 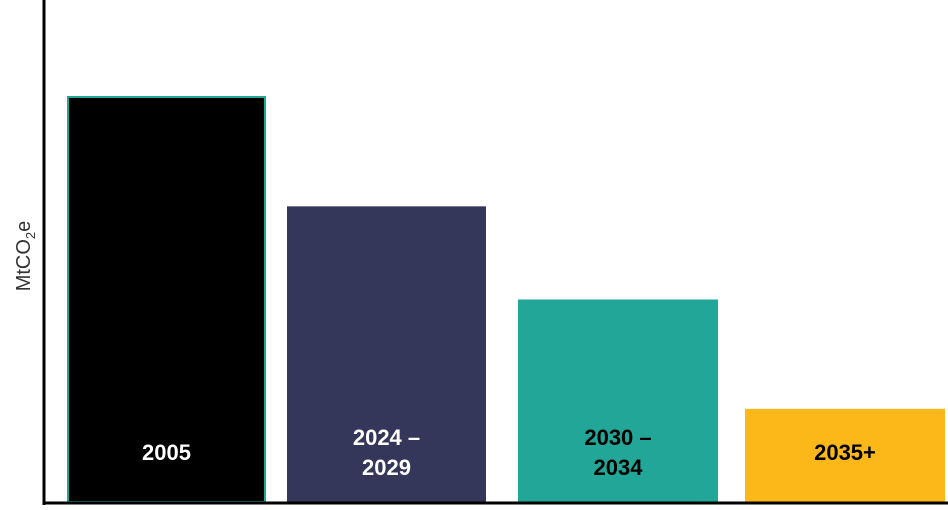 I want to click on bar-labels-layer: 2005 2024 – 2029 2030 – 2034 2035+, so click(x=509, y=452).